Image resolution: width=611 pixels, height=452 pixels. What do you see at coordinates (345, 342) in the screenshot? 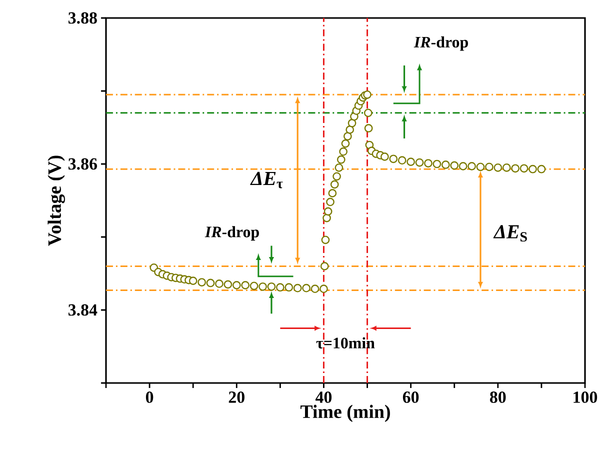
I see `annotation: τ=10min` at bounding box center [345, 342].